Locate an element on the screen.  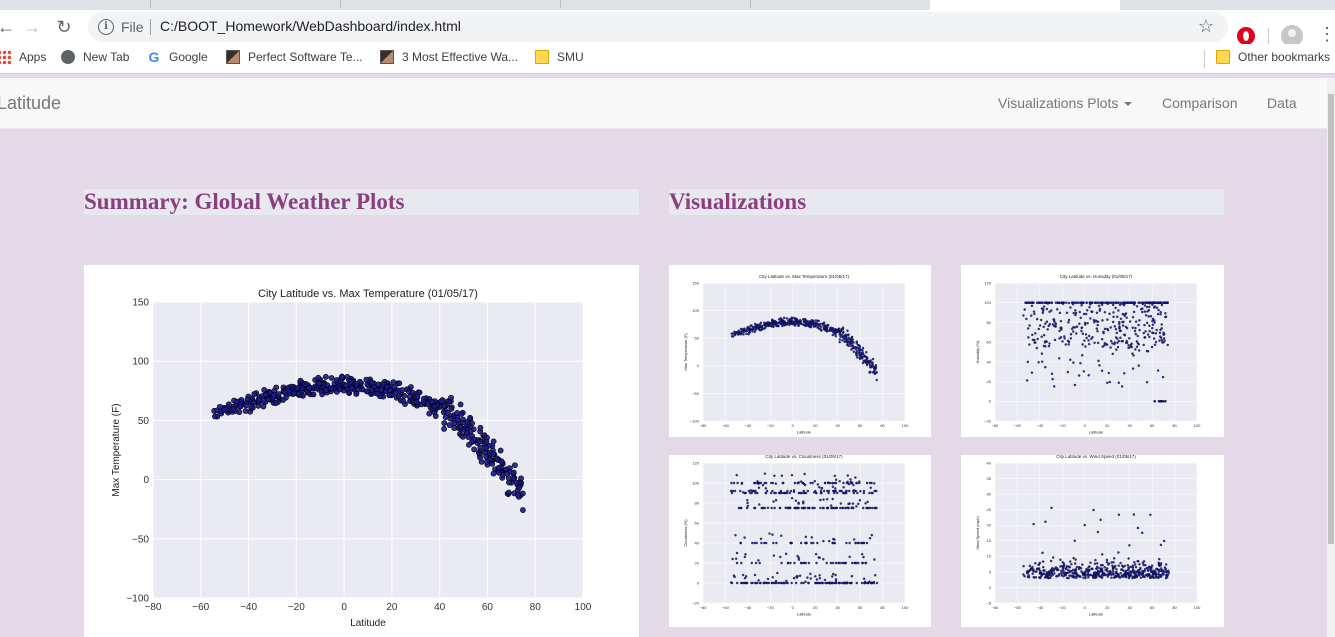
opera-extension-icon is located at coordinates (1246, 36).